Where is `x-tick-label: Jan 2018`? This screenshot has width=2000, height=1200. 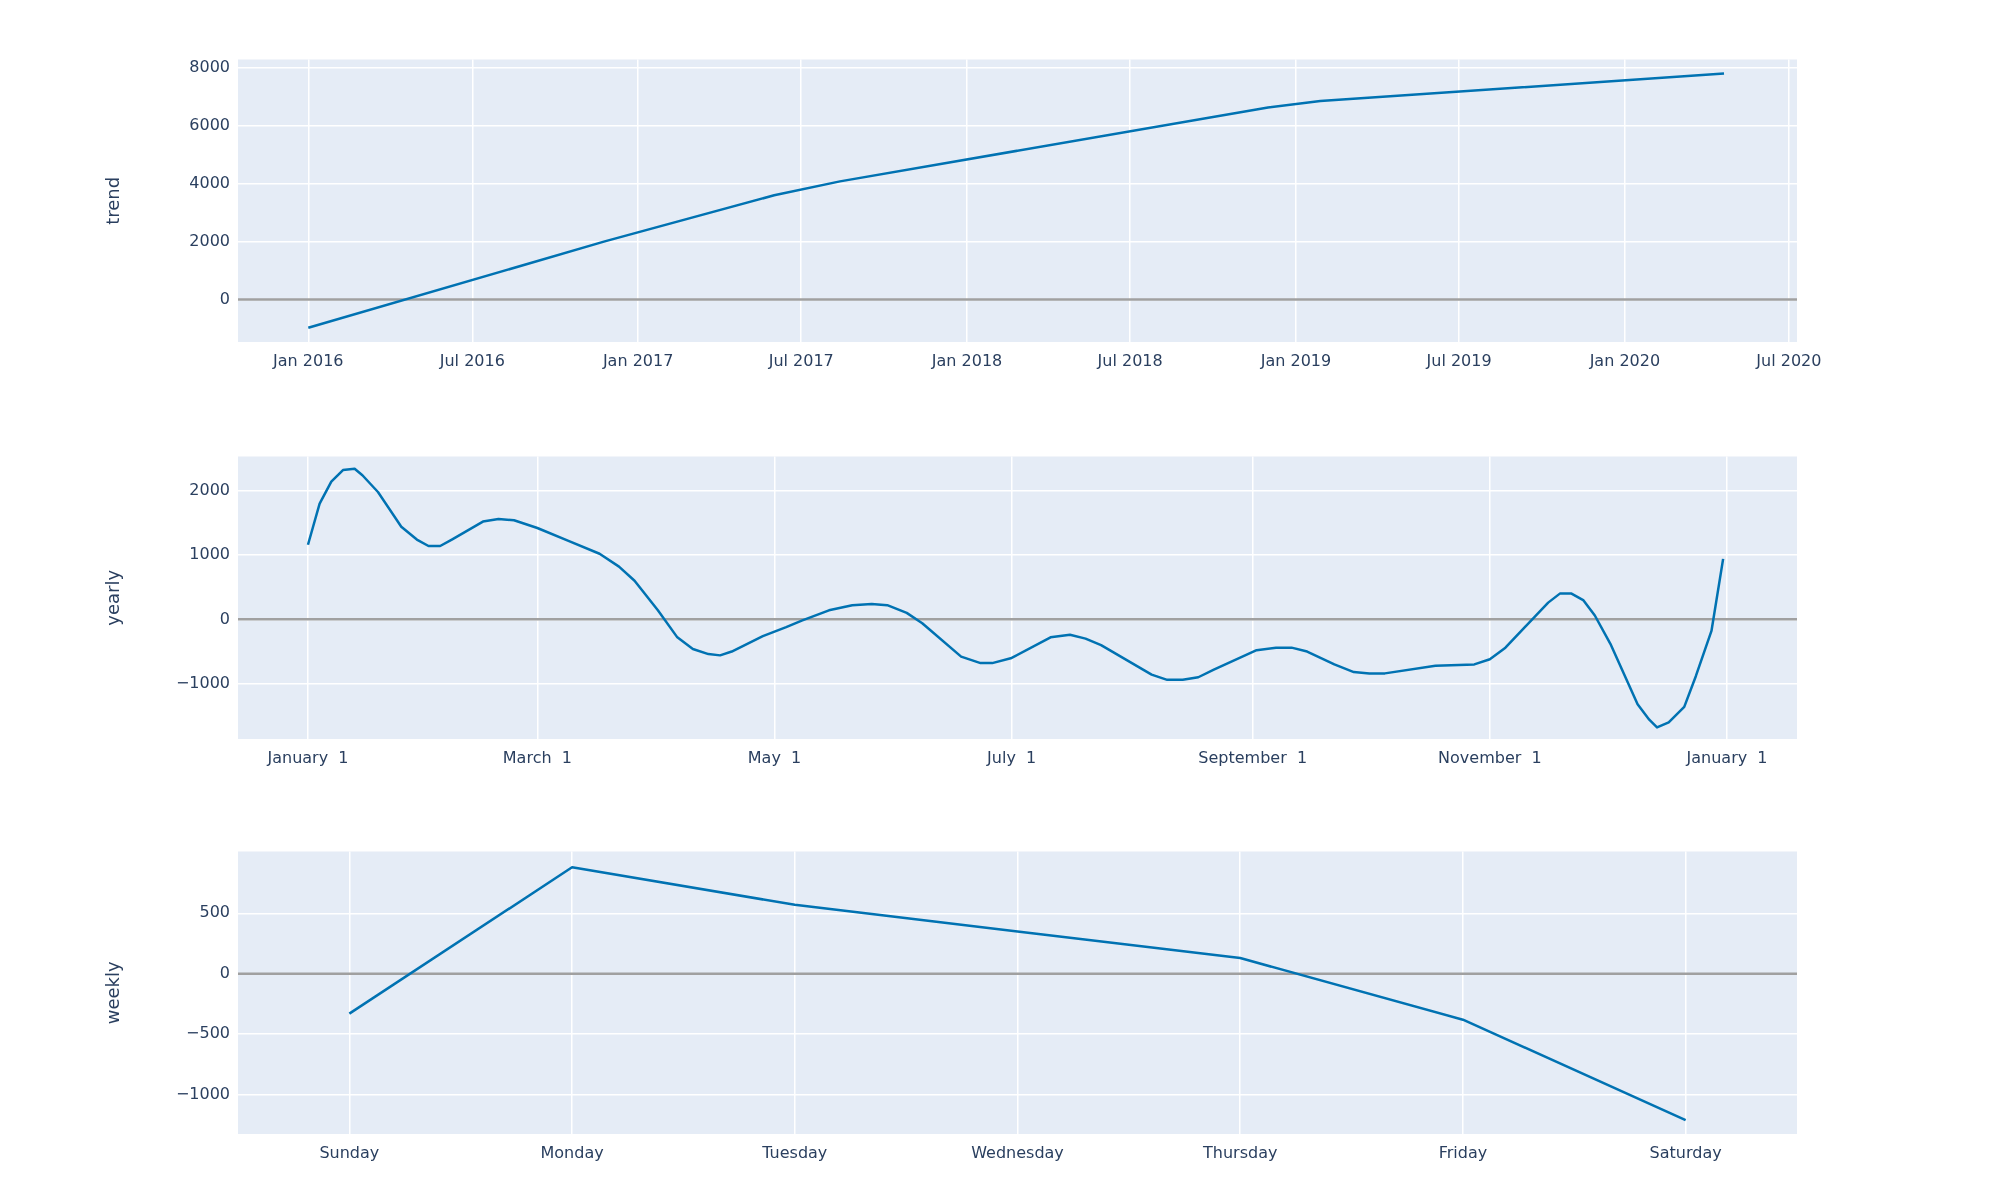
x-tick-label: Jan 2018 is located at coordinates (966, 360).